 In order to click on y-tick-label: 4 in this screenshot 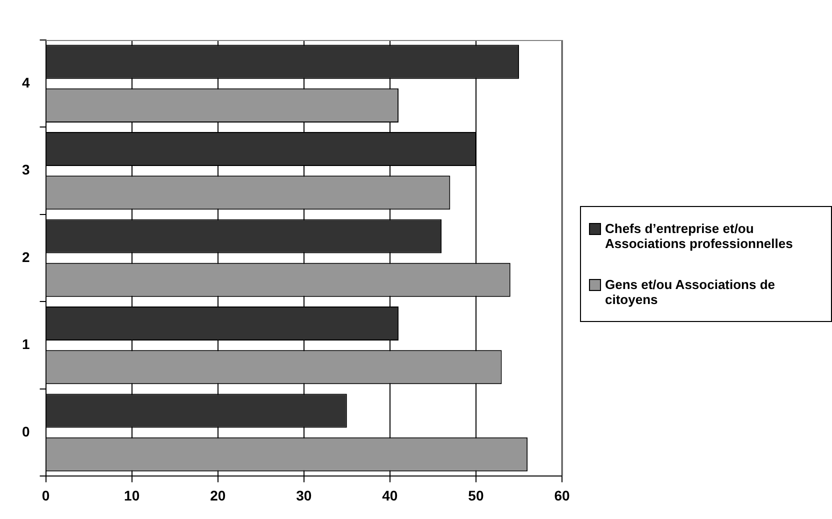, I will do `click(26, 82)`.